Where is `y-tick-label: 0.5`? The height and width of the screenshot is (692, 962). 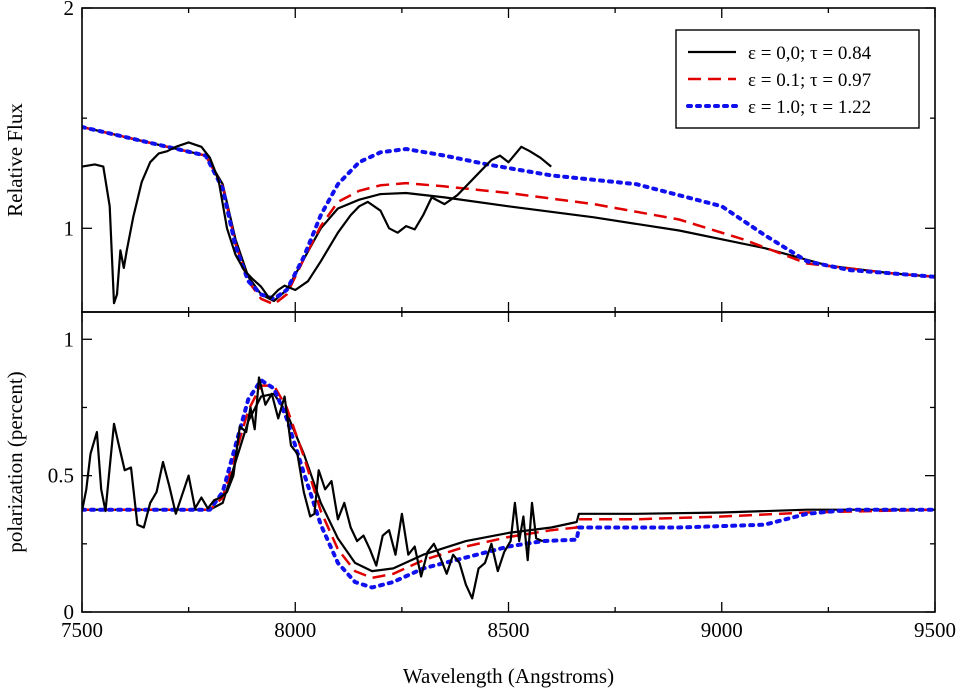 y-tick-label: 0.5 is located at coordinates (61, 476).